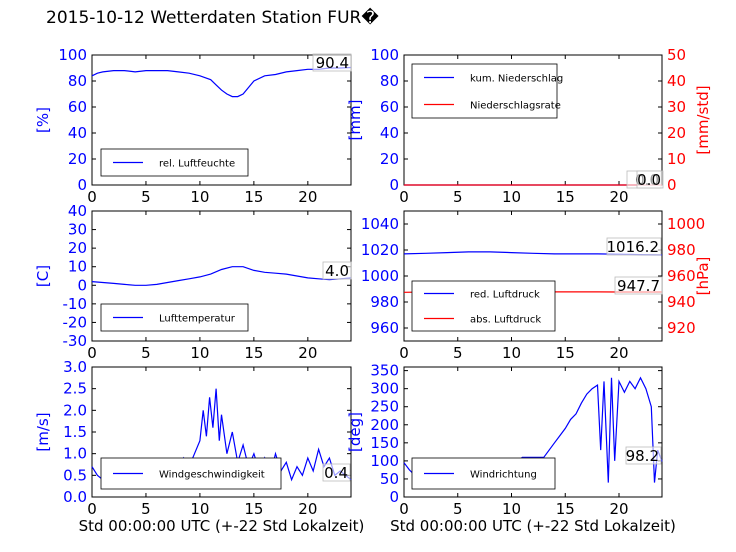 The height and width of the screenshot is (552, 736). Describe the element at coordinates (355, 432) in the screenshot. I see `wind-direction-y-axis-label: [deg]` at that location.